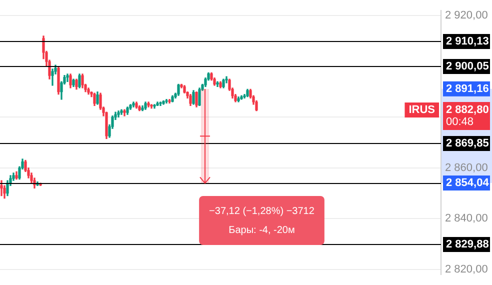 Image resolution: width=492 pixels, height=285 pixels. Describe the element at coordinates (262, 211) in the screenshot. I see `annotation: −37,12 (−1,28%) −3712` at that location.